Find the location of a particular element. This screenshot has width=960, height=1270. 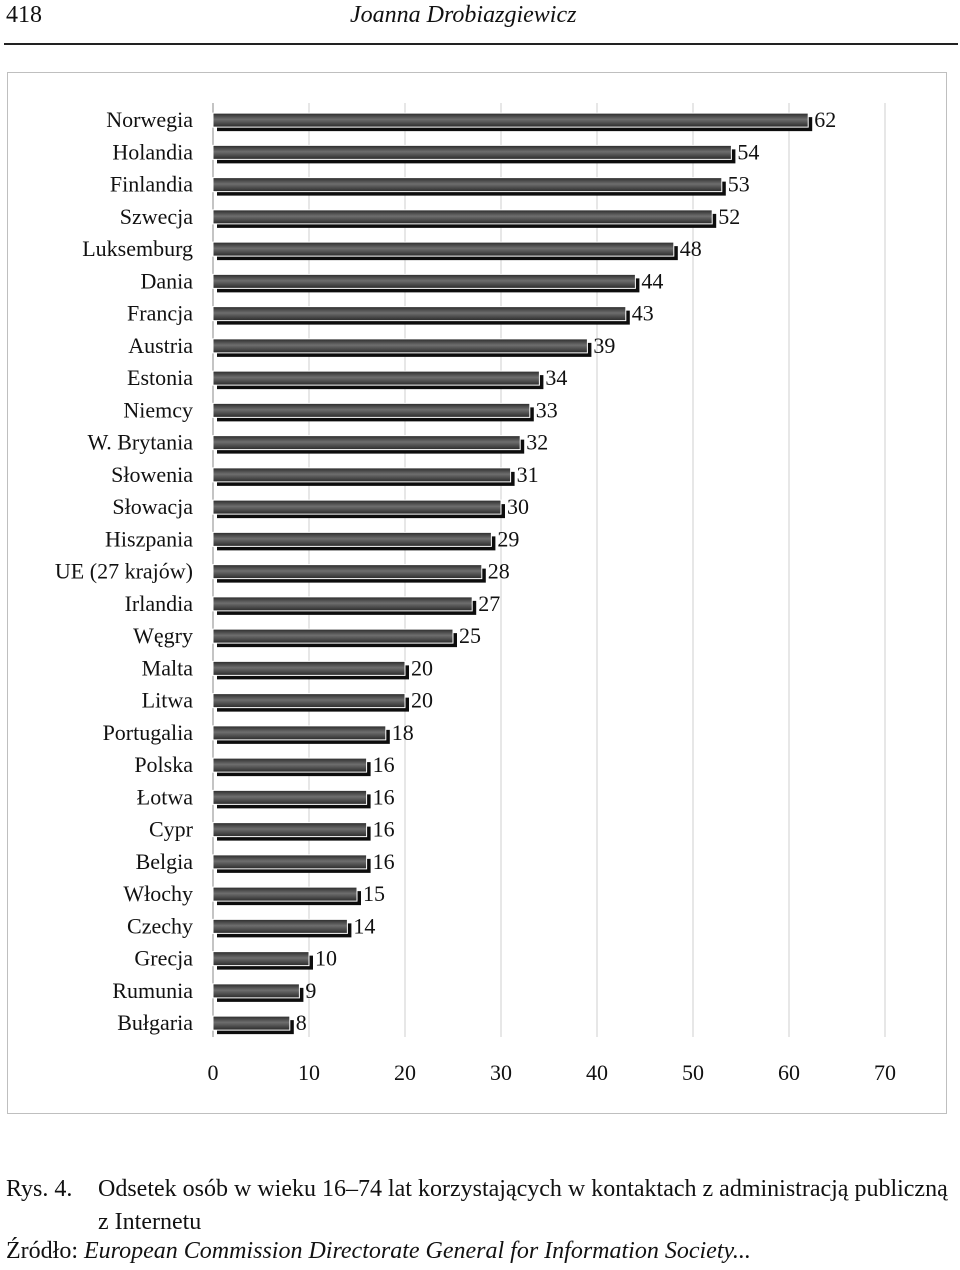

x-tick-label: 10 is located at coordinates (309, 1072).